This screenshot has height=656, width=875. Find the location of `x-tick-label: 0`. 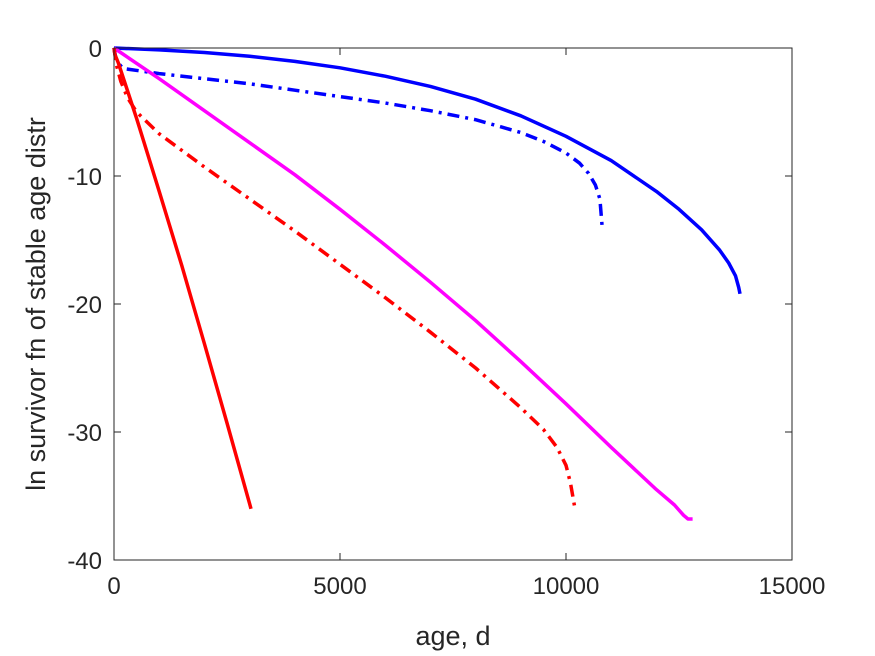

x-tick-label: 0 is located at coordinates (113, 586).